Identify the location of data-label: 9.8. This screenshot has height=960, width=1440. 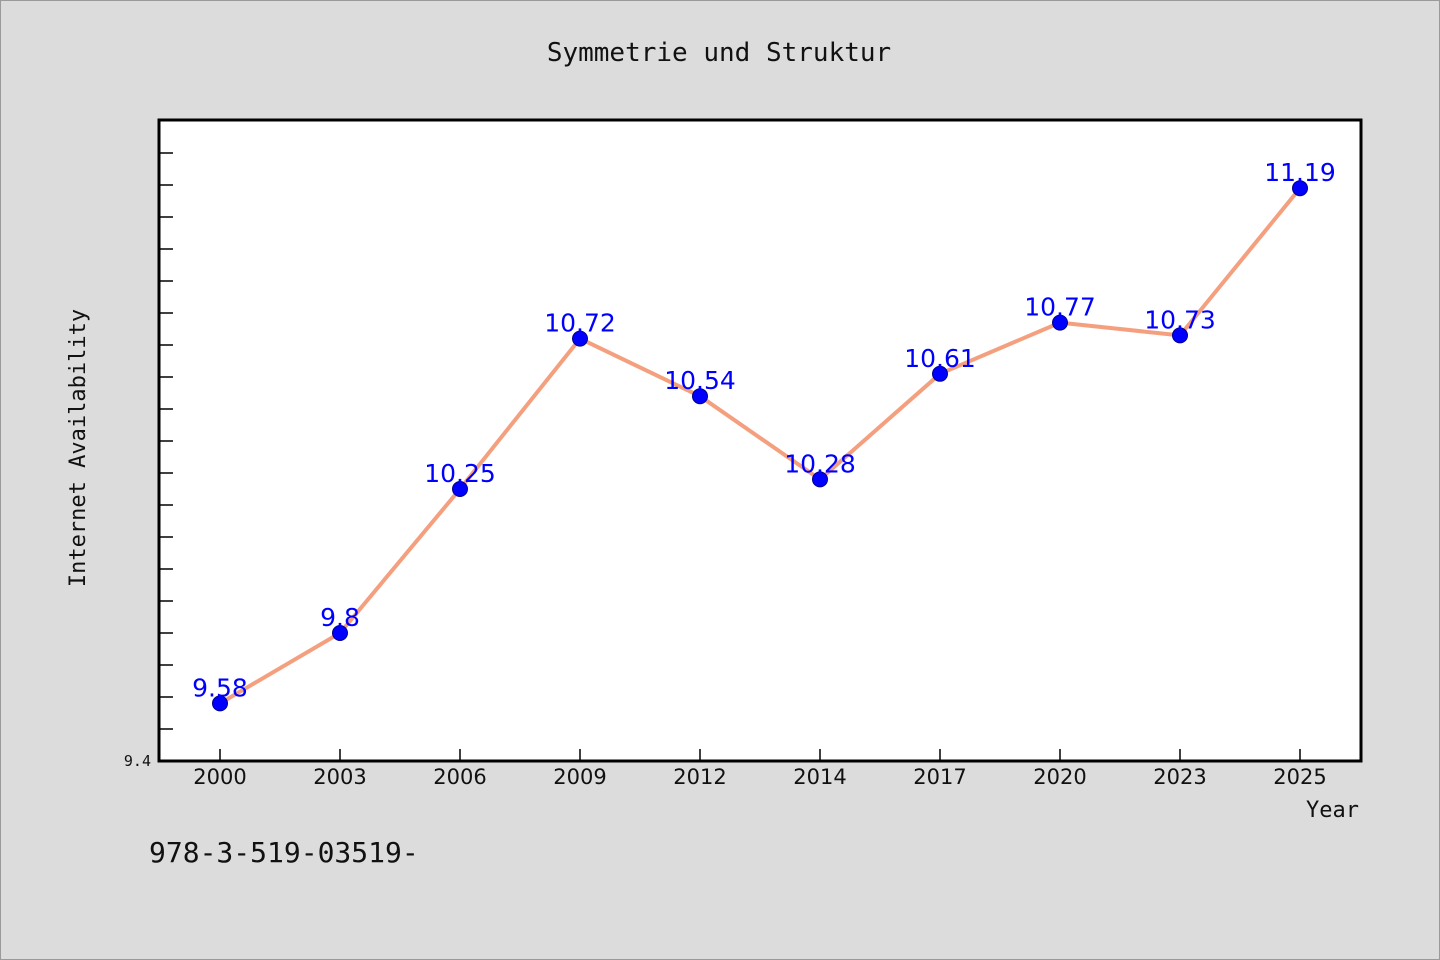
(340, 617).